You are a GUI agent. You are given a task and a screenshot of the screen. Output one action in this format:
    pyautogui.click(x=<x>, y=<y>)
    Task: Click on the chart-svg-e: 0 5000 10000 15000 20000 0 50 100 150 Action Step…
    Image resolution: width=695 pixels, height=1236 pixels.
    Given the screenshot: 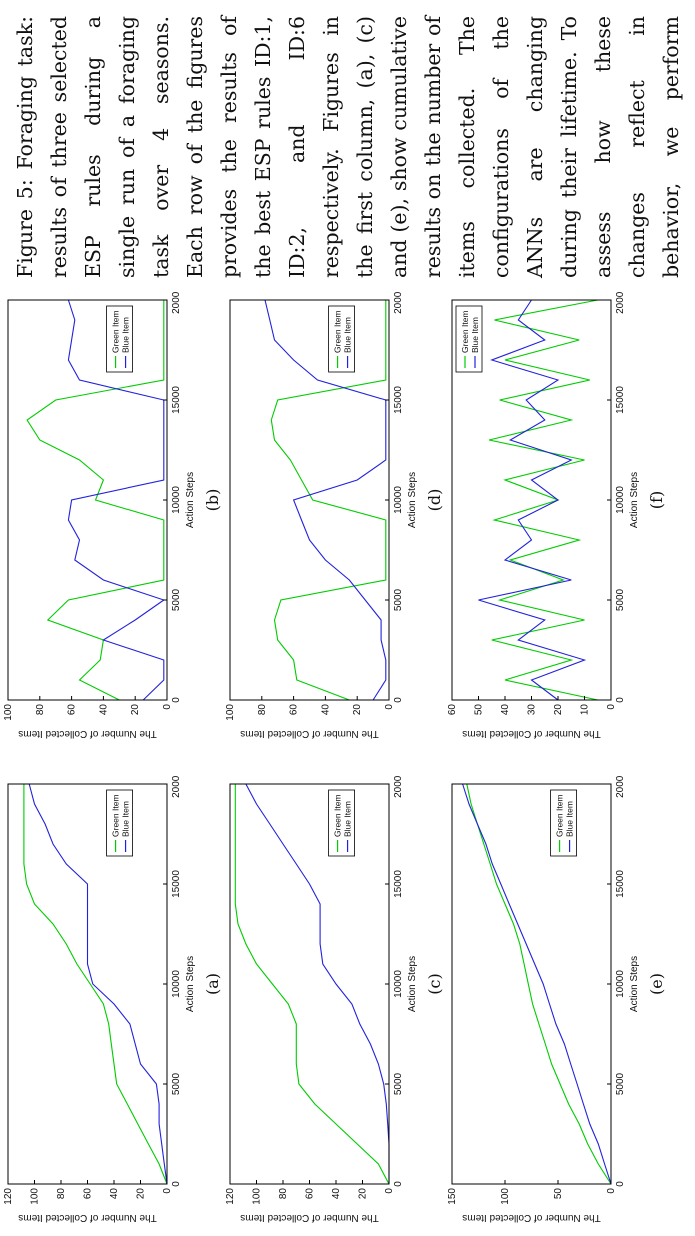 What is the action you would take?
    pyautogui.click(x=543, y=996)
    